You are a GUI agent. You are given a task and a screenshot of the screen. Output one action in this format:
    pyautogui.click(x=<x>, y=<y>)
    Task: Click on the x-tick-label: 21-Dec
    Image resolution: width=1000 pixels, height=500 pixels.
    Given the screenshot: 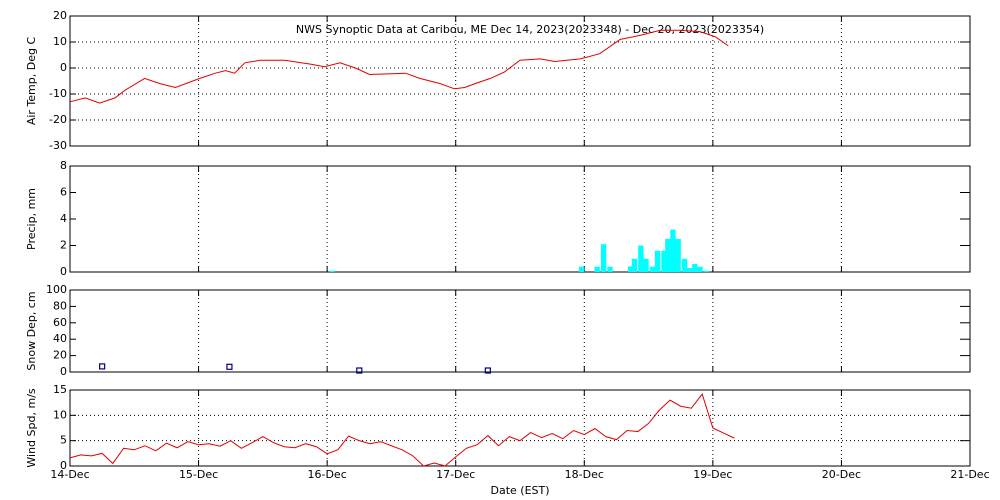 What is the action you would take?
    pyautogui.click(x=969, y=474)
    